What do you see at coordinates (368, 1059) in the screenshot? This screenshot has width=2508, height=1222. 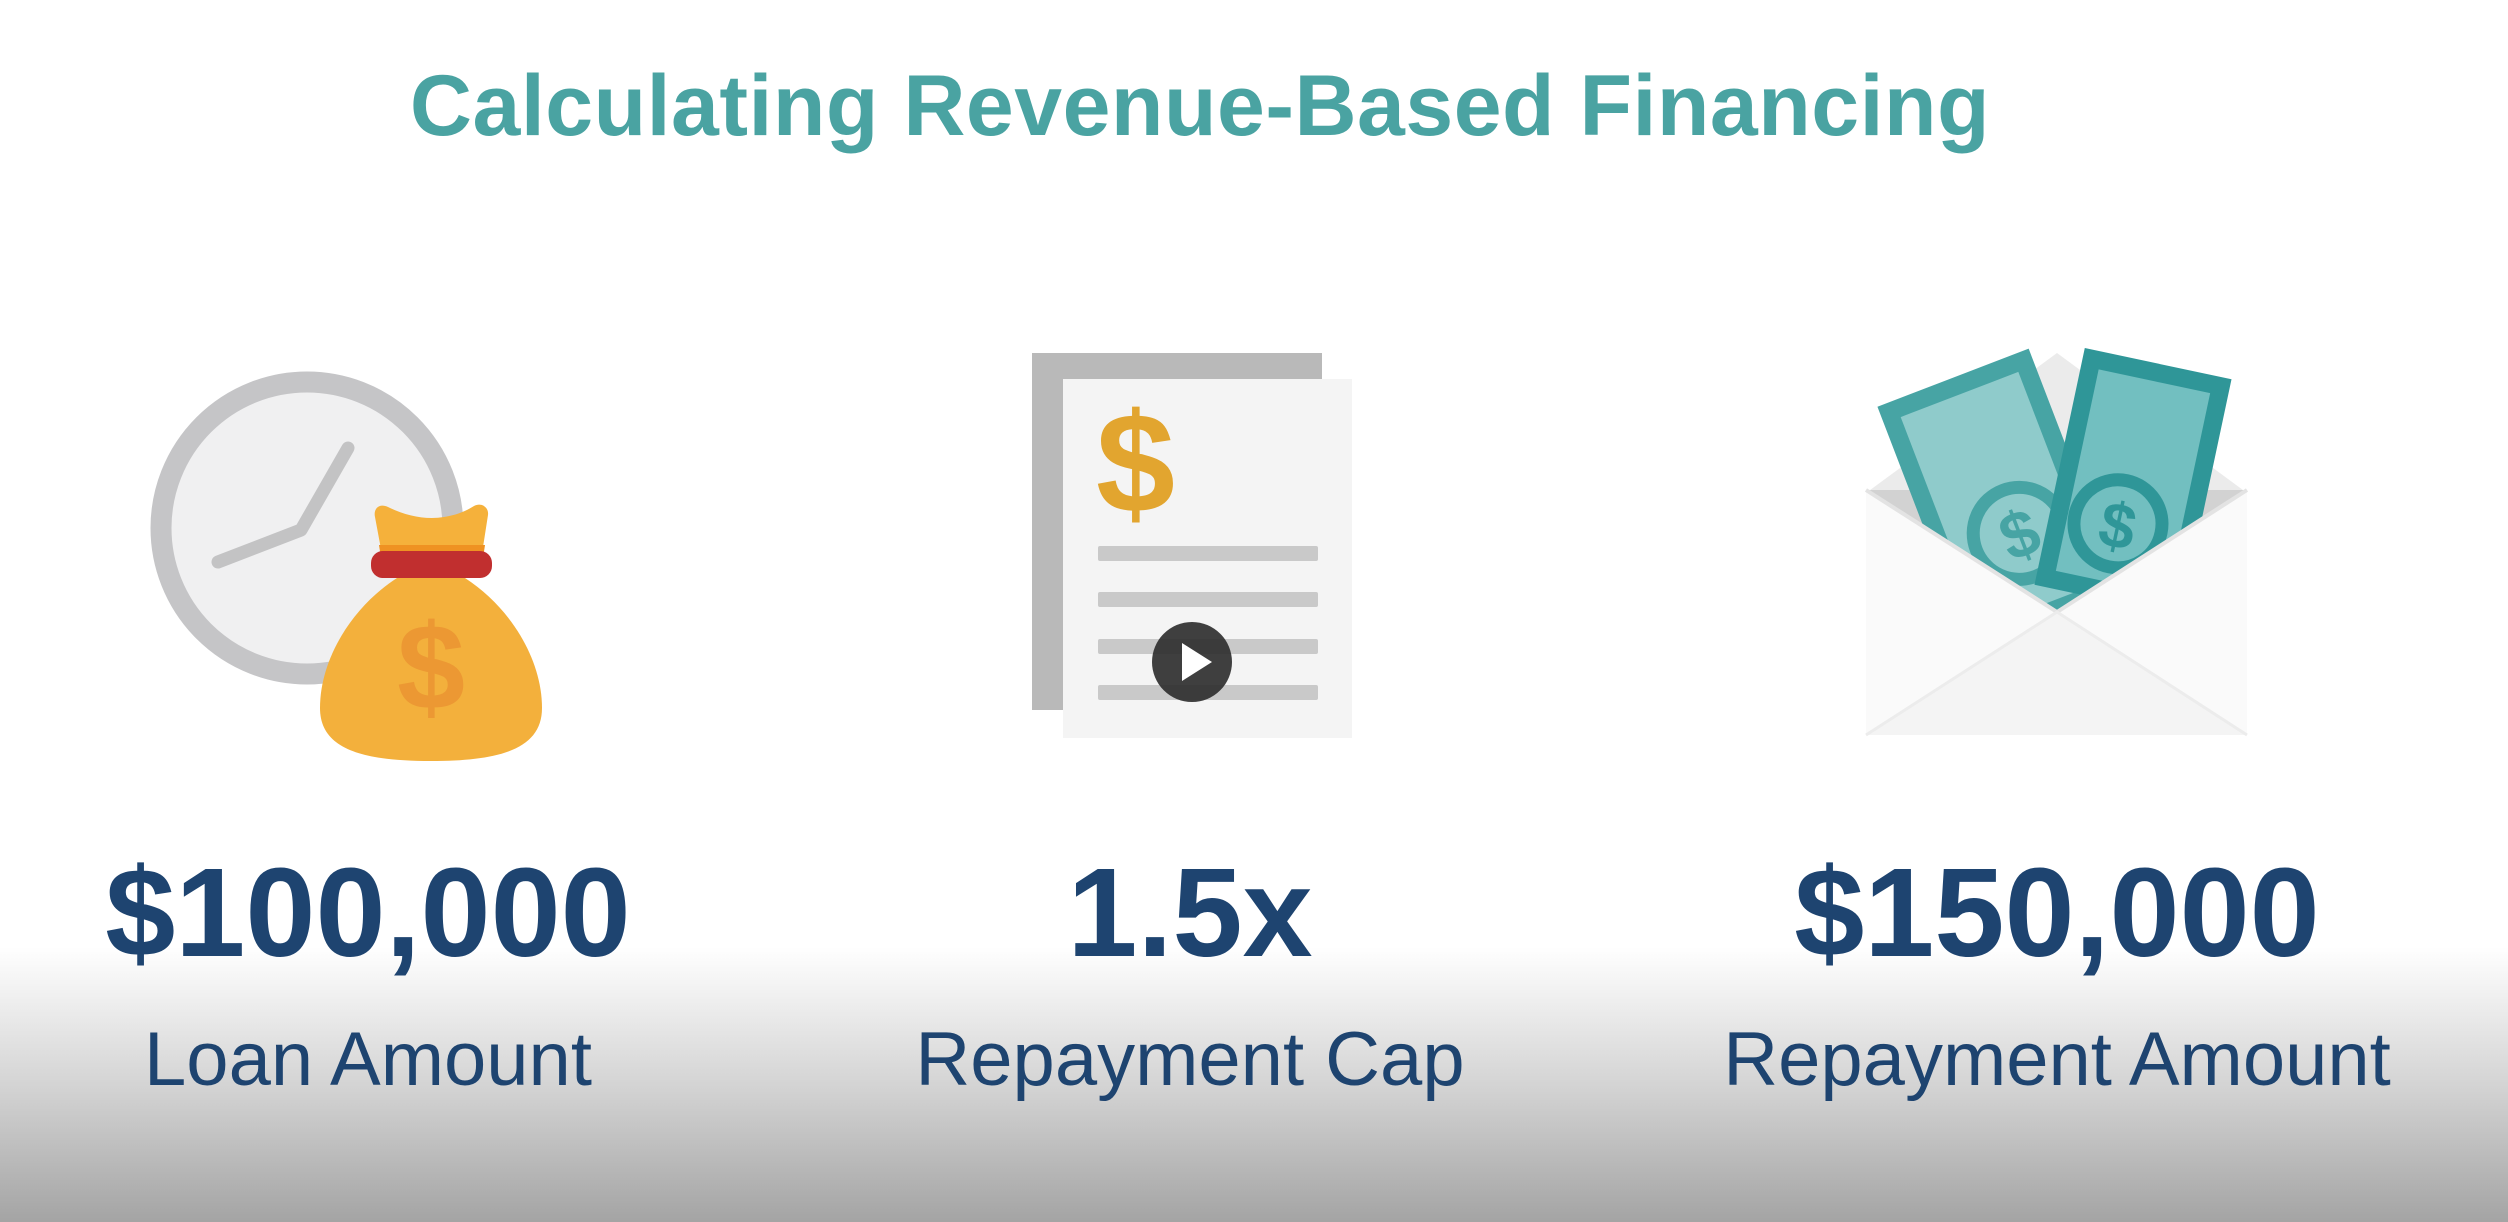 I see `loan-amount-label: Loan Amount` at bounding box center [368, 1059].